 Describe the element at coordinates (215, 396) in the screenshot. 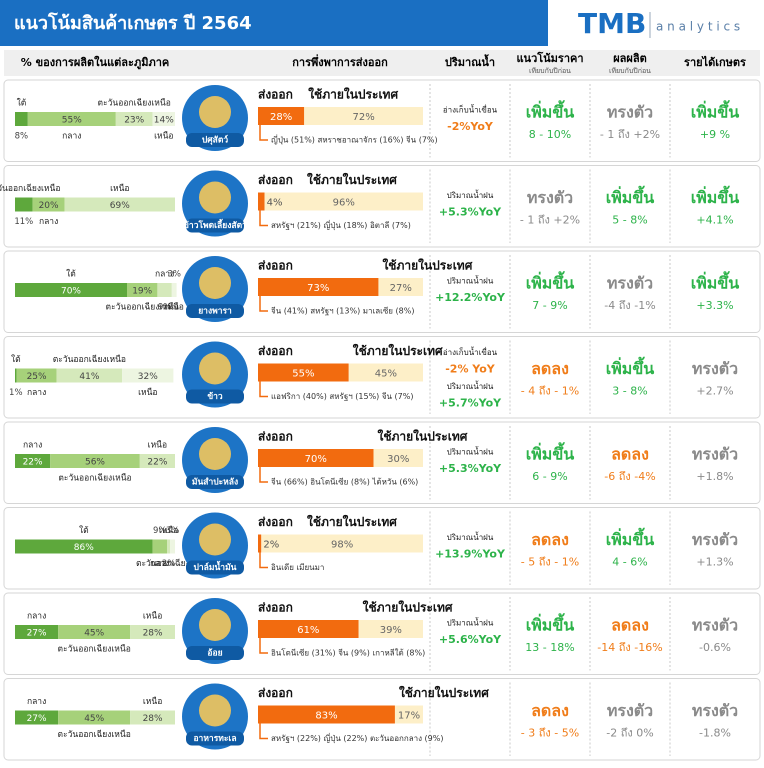

I see `product-name: ข้าว` at that location.